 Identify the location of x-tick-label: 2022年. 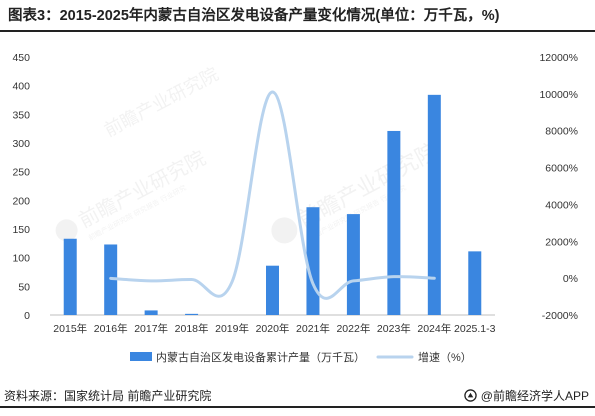
(353, 328).